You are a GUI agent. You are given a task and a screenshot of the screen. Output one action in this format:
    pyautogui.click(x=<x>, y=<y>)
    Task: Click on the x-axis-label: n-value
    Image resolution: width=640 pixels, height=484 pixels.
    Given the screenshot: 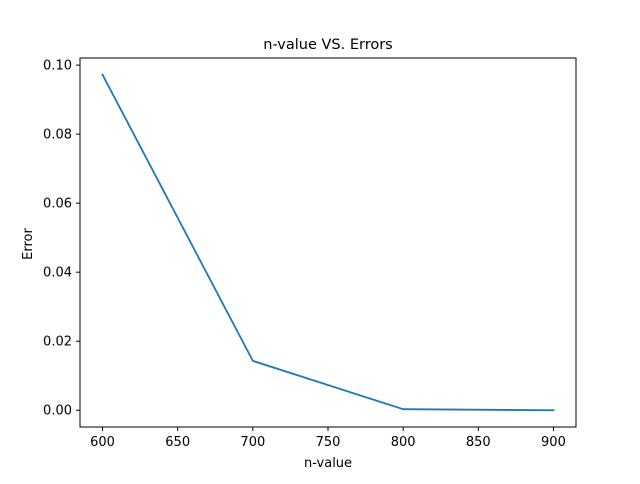 What is the action you would take?
    pyautogui.click(x=328, y=463)
    